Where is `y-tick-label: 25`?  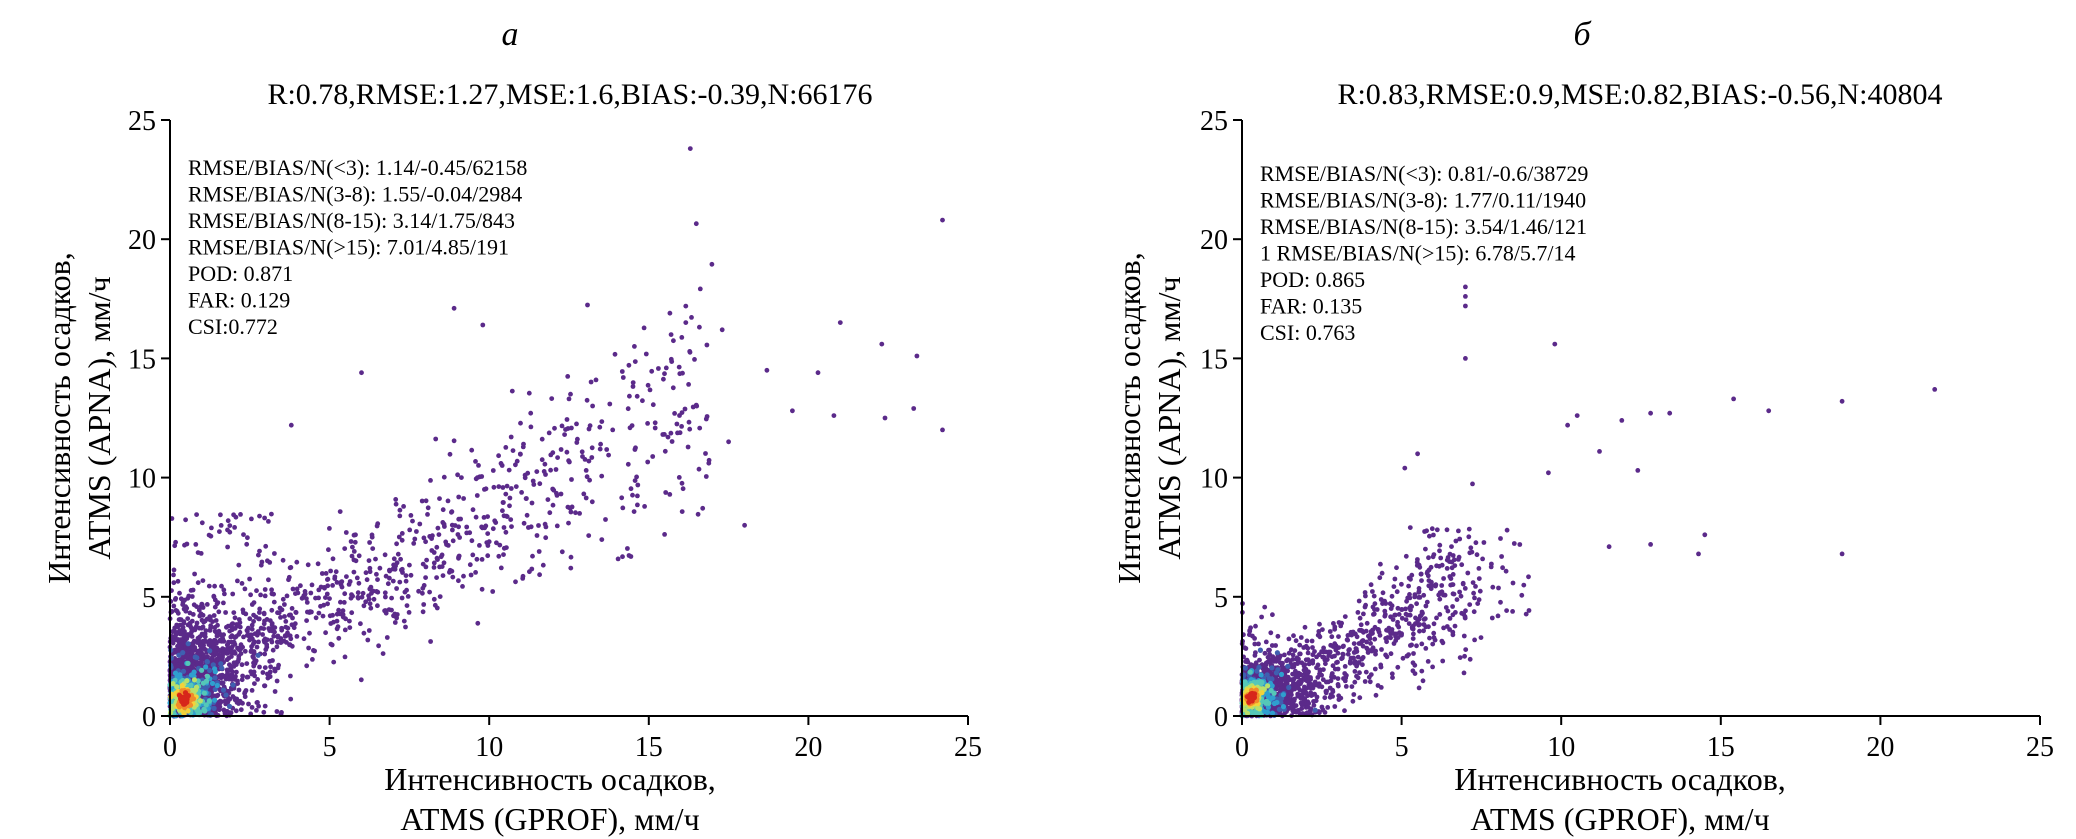
y-tick-label: 25 is located at coordinates (142, 121).